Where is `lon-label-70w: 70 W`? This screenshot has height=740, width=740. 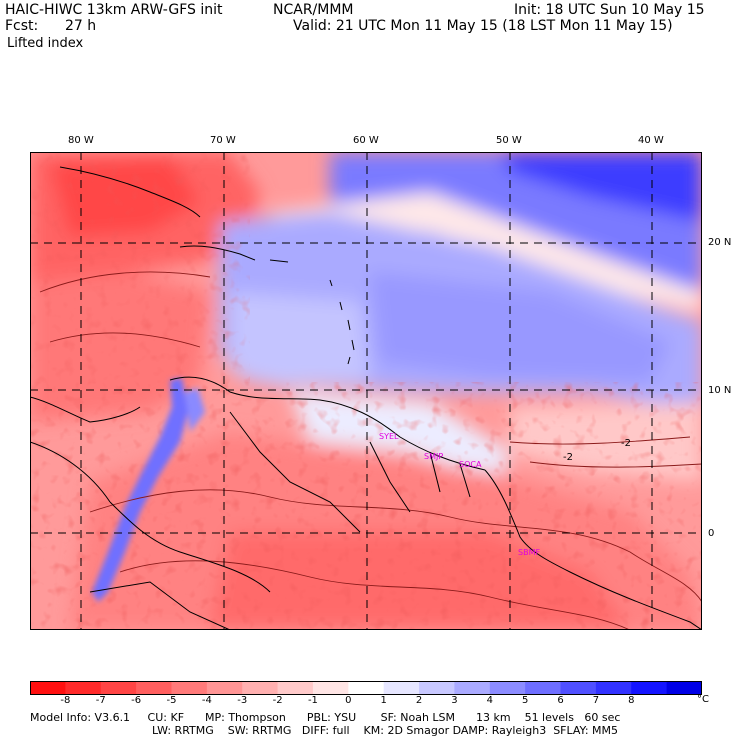 lon-label-70w: 70 W is located at coordinates (223, 140).